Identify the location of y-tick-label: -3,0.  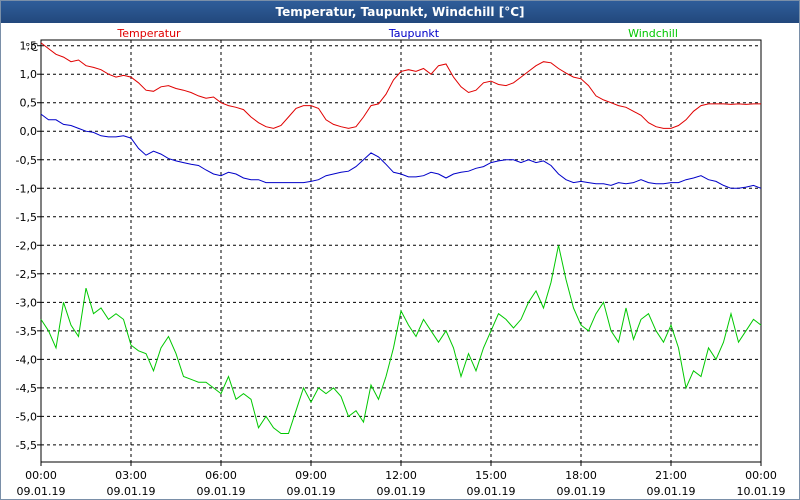
(26, 302).